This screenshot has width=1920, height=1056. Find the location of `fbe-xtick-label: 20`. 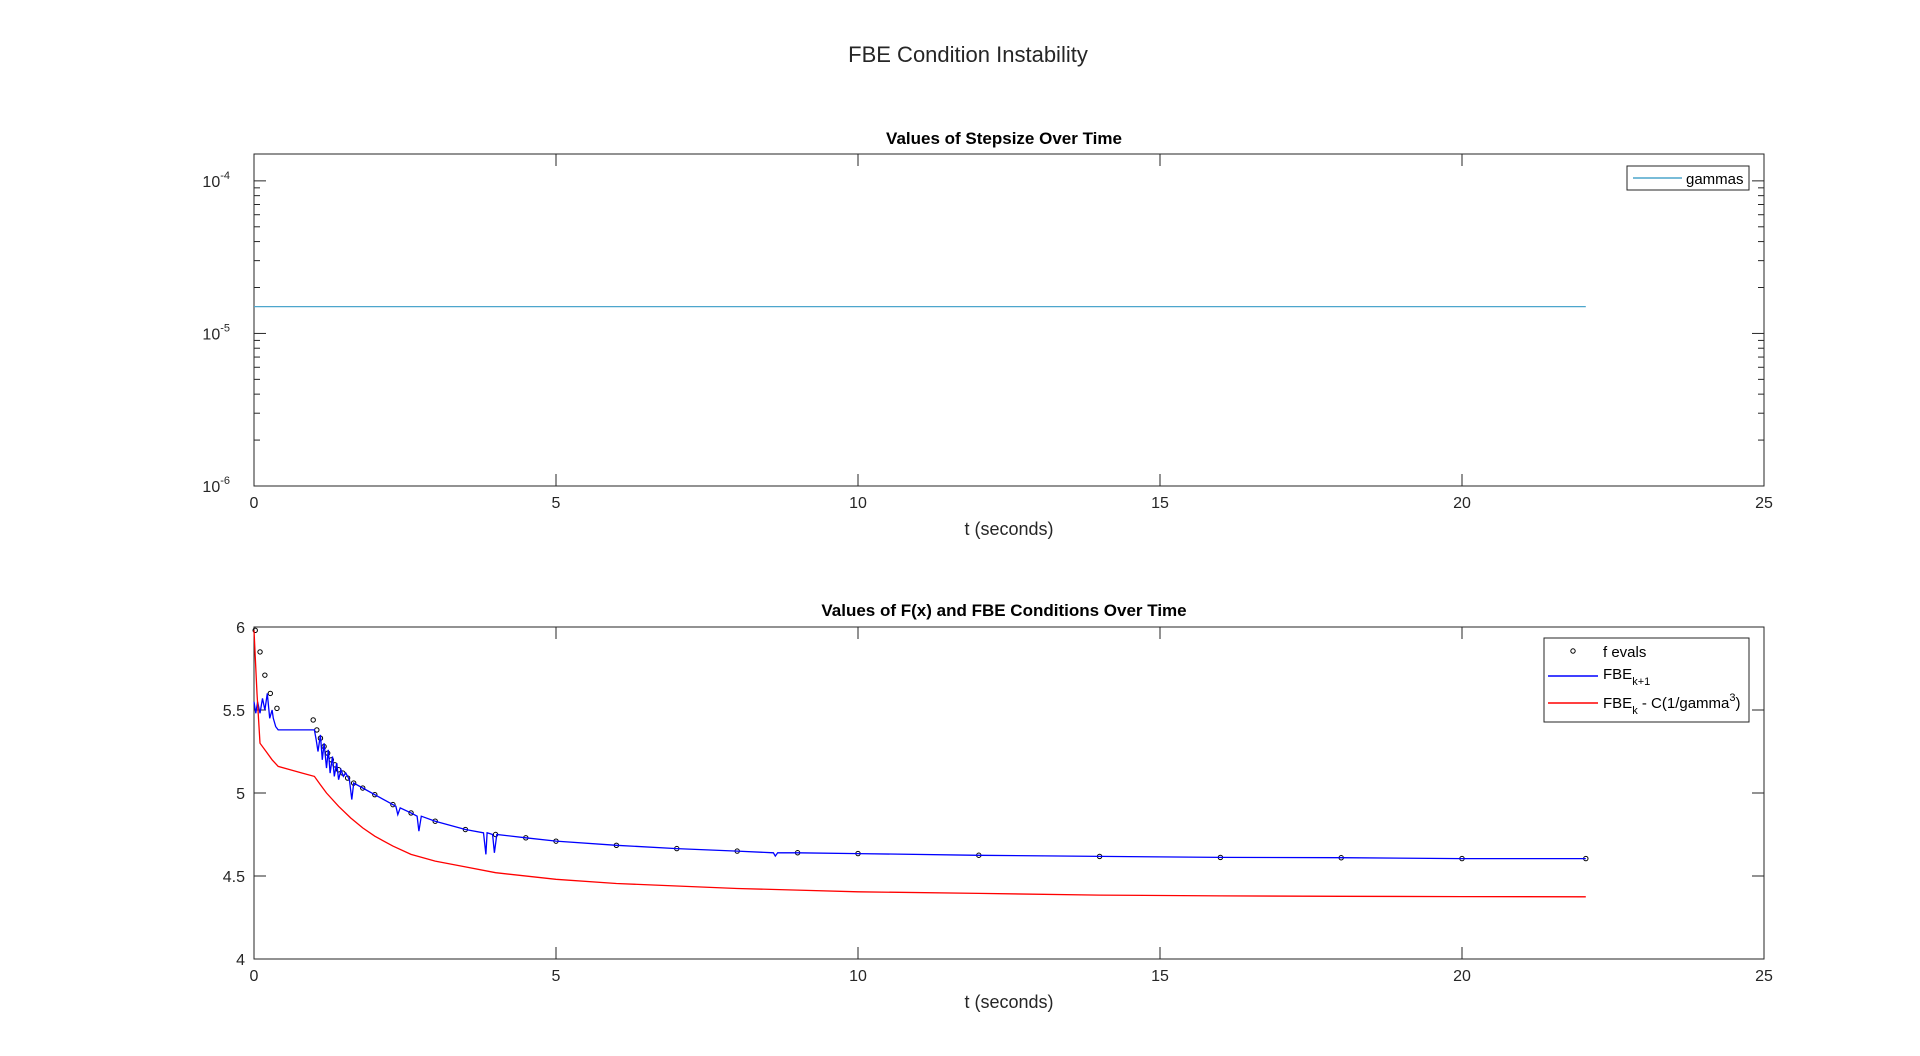

fbe-xtick-label: 20 is located at coordinates (1462, 976).